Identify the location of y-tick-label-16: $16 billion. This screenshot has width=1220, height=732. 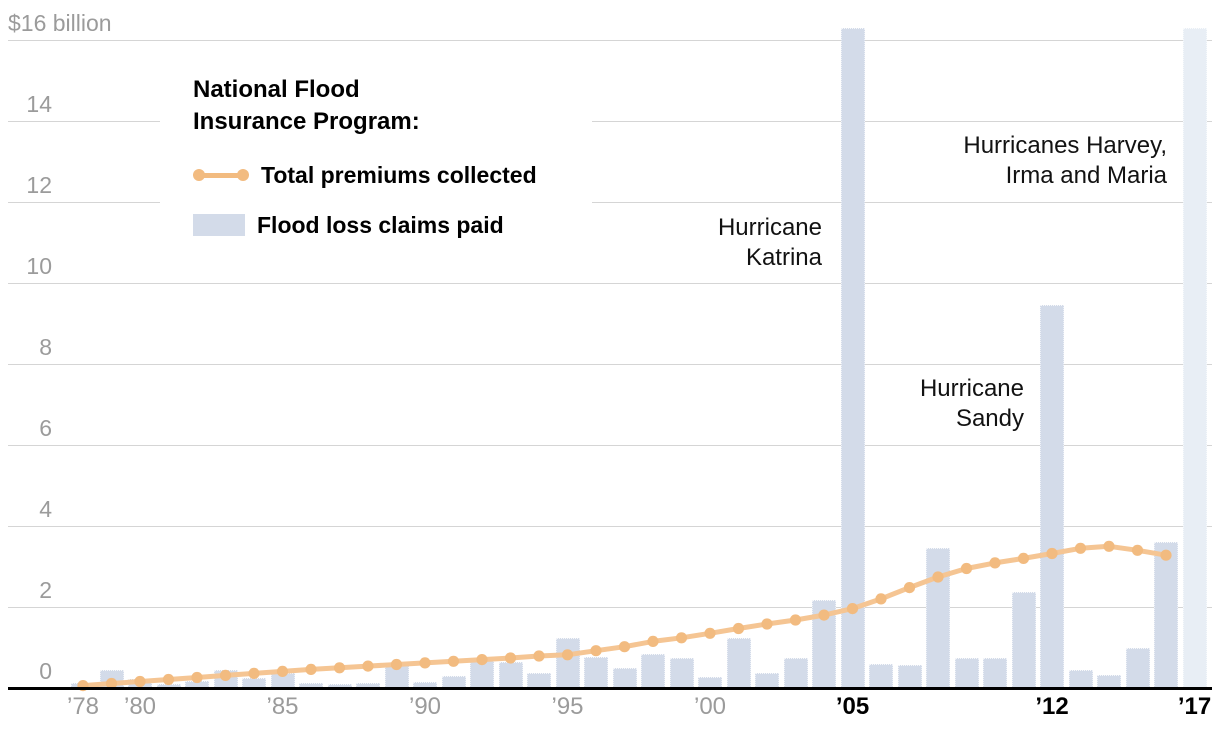
(60, 23).